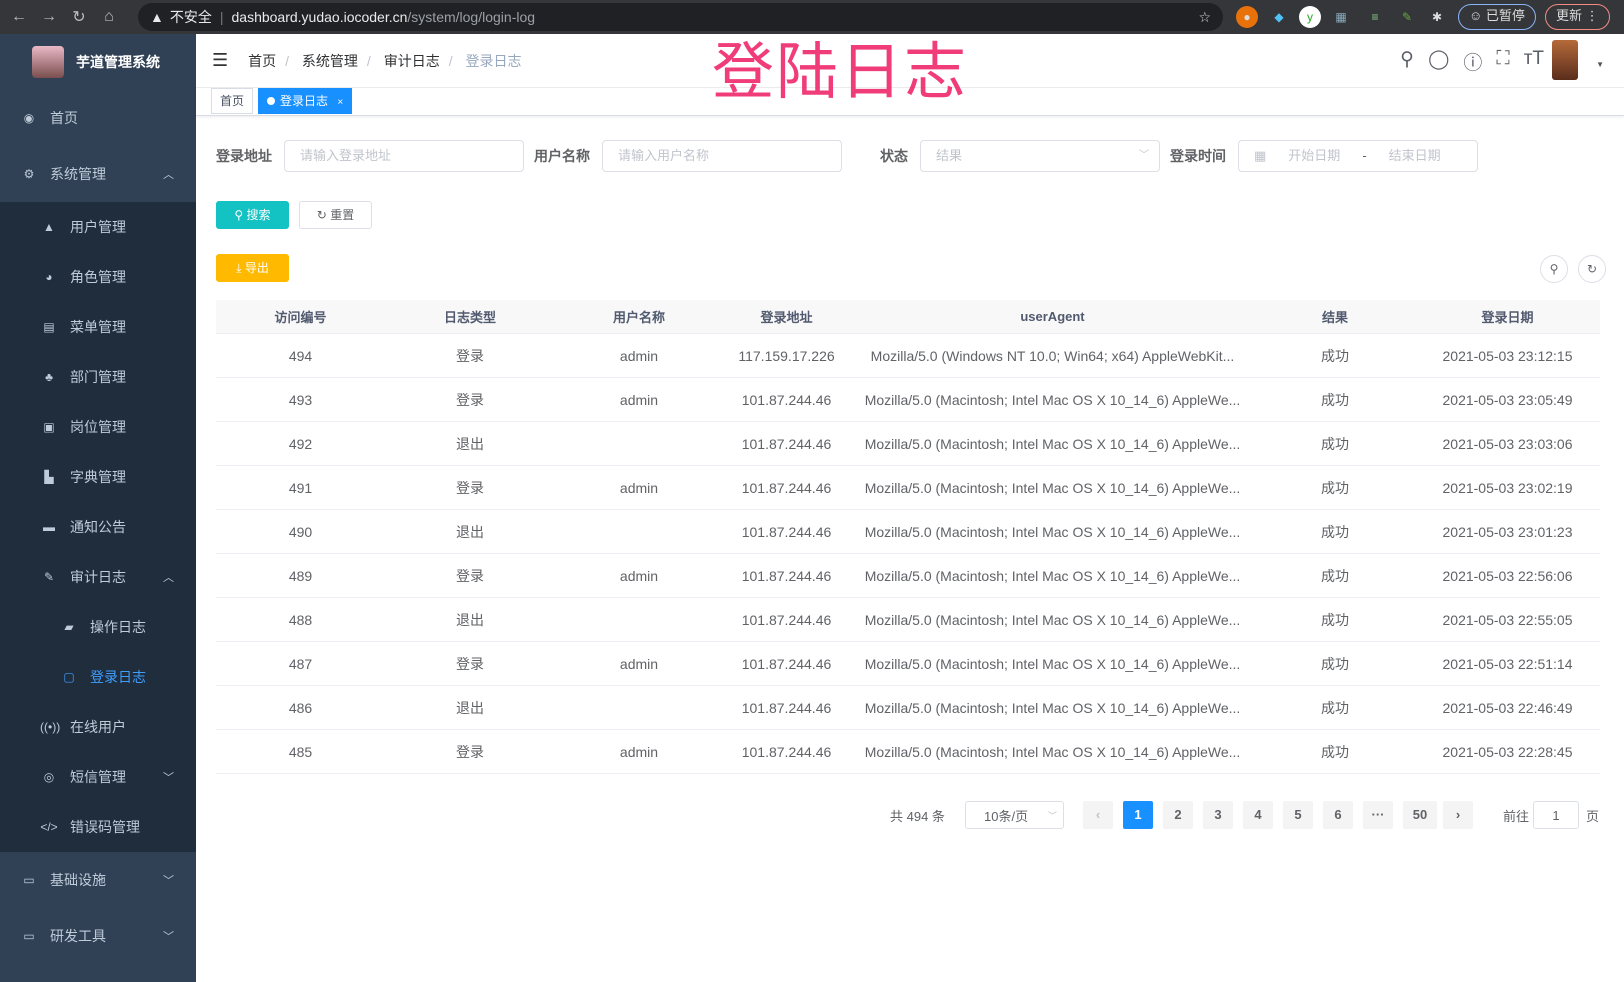 The image size is (1624, 982). What do you see at coordinates (98, 377) in the screenshot?
I see `sidebar-item-dept: ♣ 部门管理` at bounding box center [98, 377].